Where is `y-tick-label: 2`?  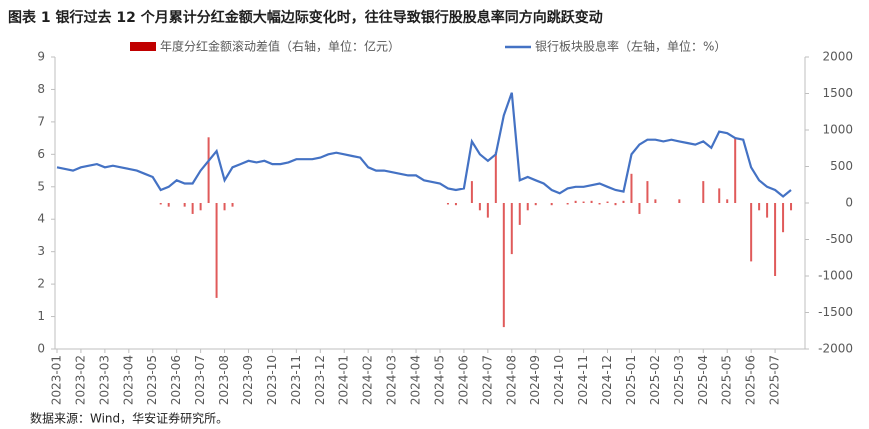 y-tick-label: 2 is located at coordinates (41, 284).